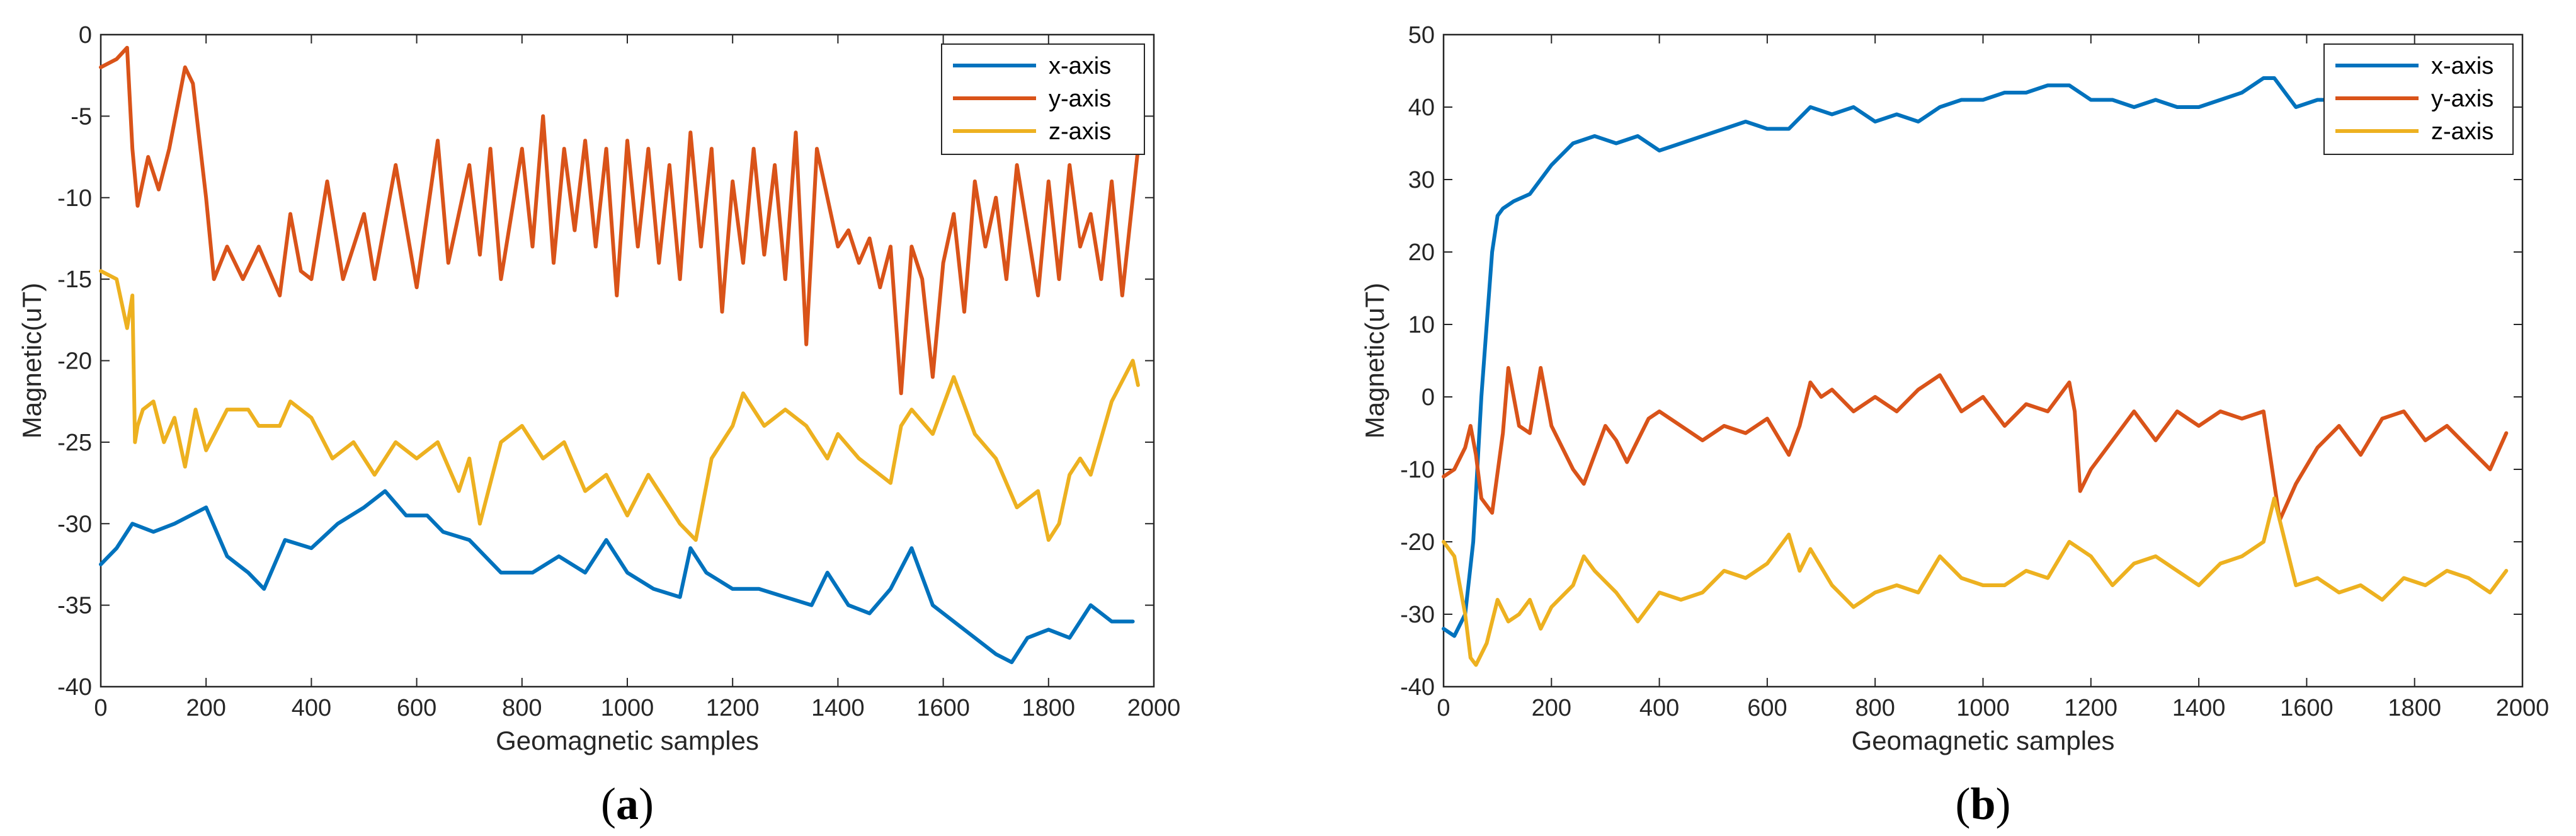  I want to click on panel-label: (b), so click(1982, 804).